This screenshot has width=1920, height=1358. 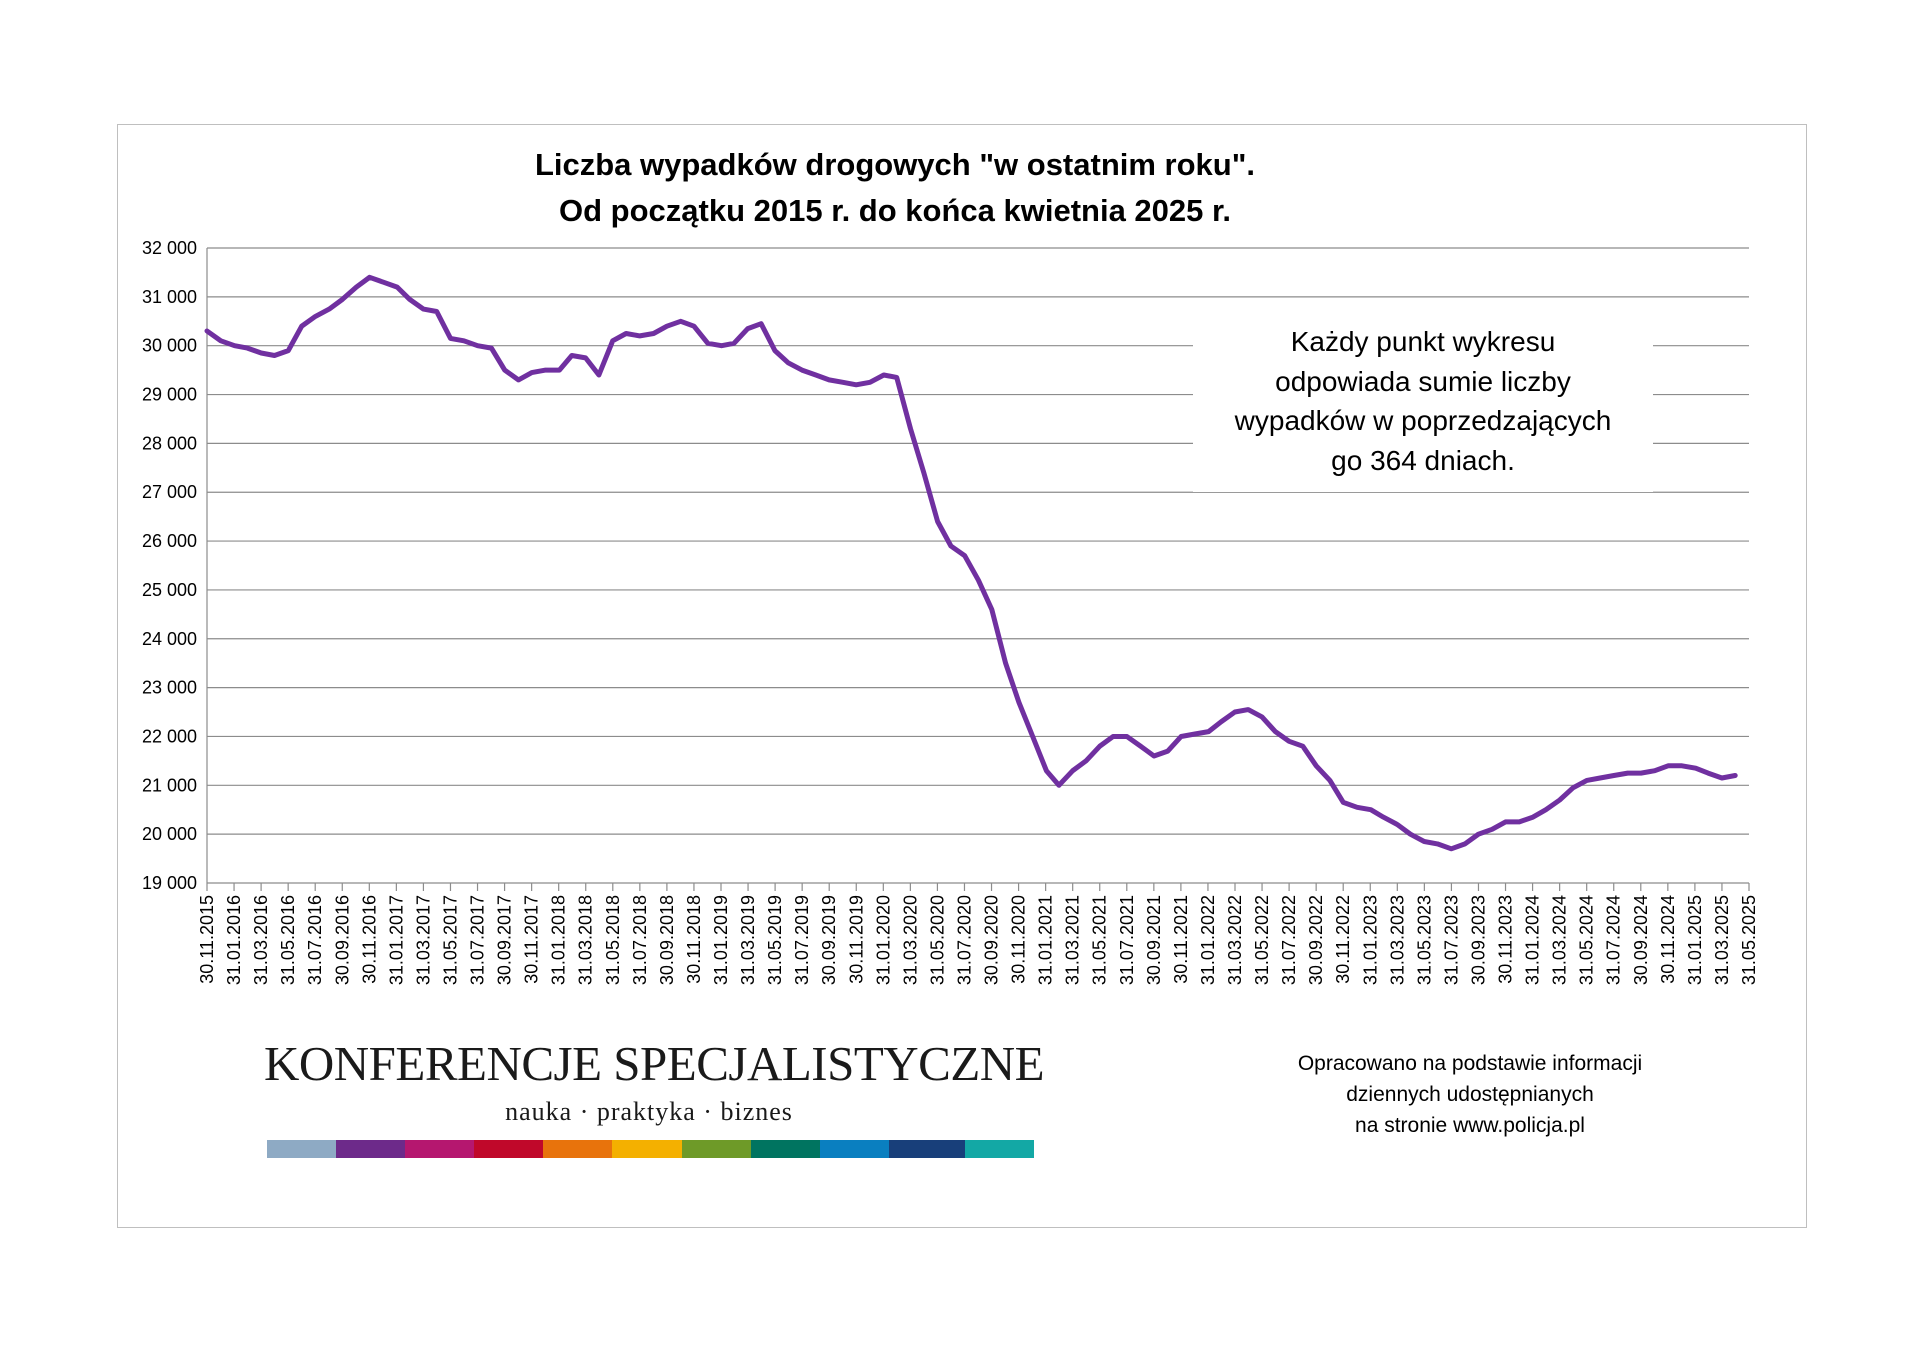 I want to click on x-tick-label: 31.07.2023, so click(x=1451, y=940).